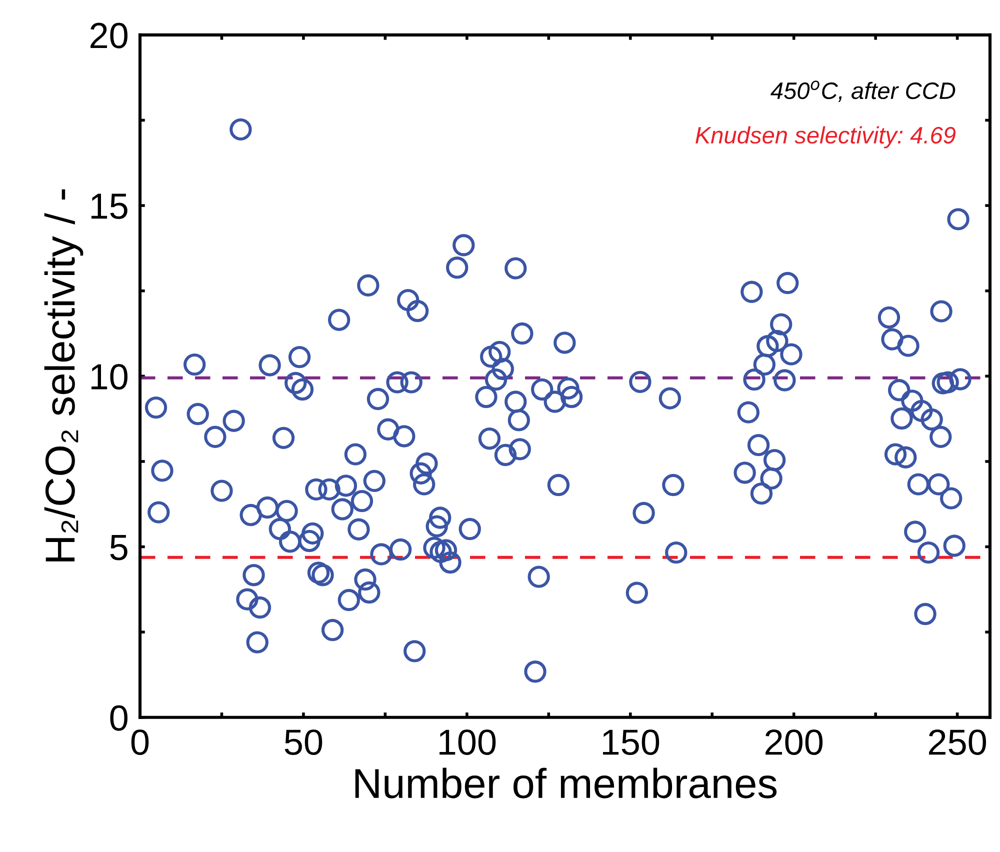  I want to click on y-tick-label: 0, so click(119, 718).